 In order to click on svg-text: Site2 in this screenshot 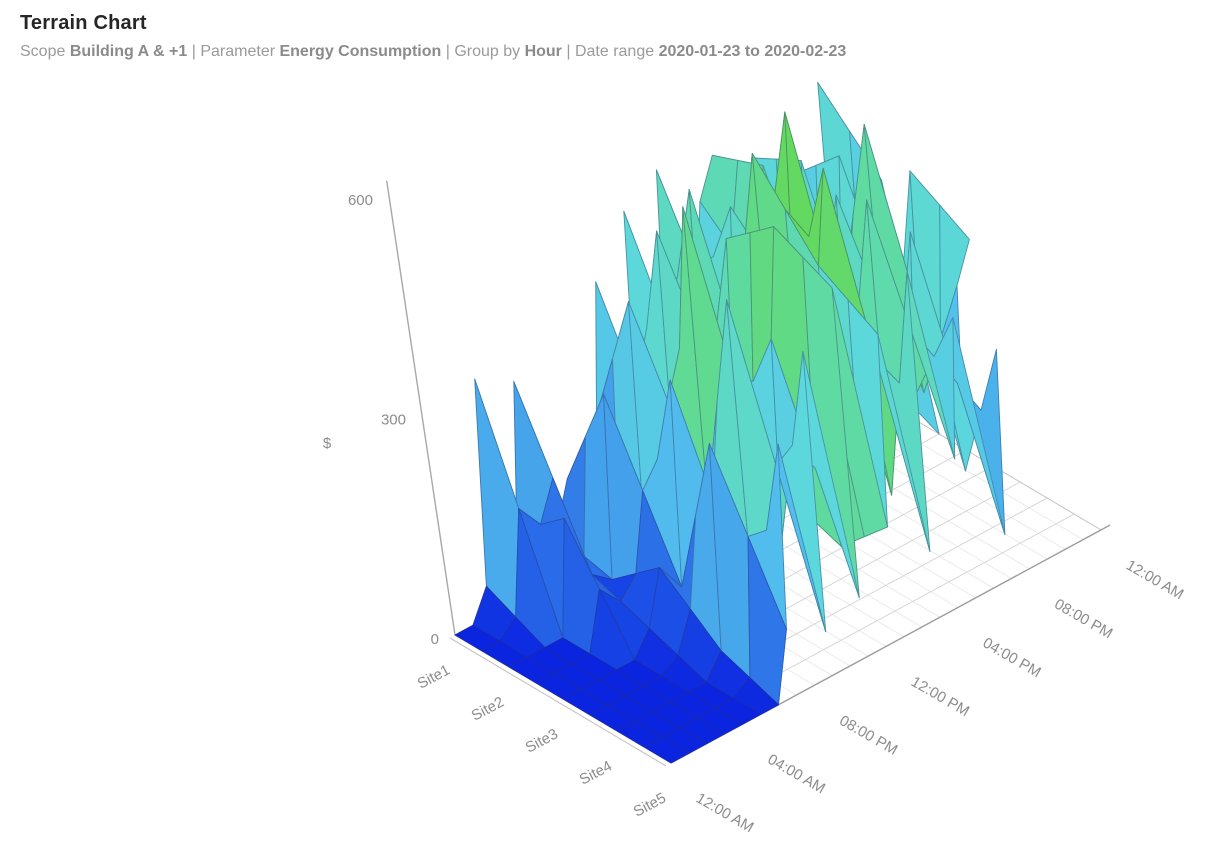, I will do `click(488, 709)`.